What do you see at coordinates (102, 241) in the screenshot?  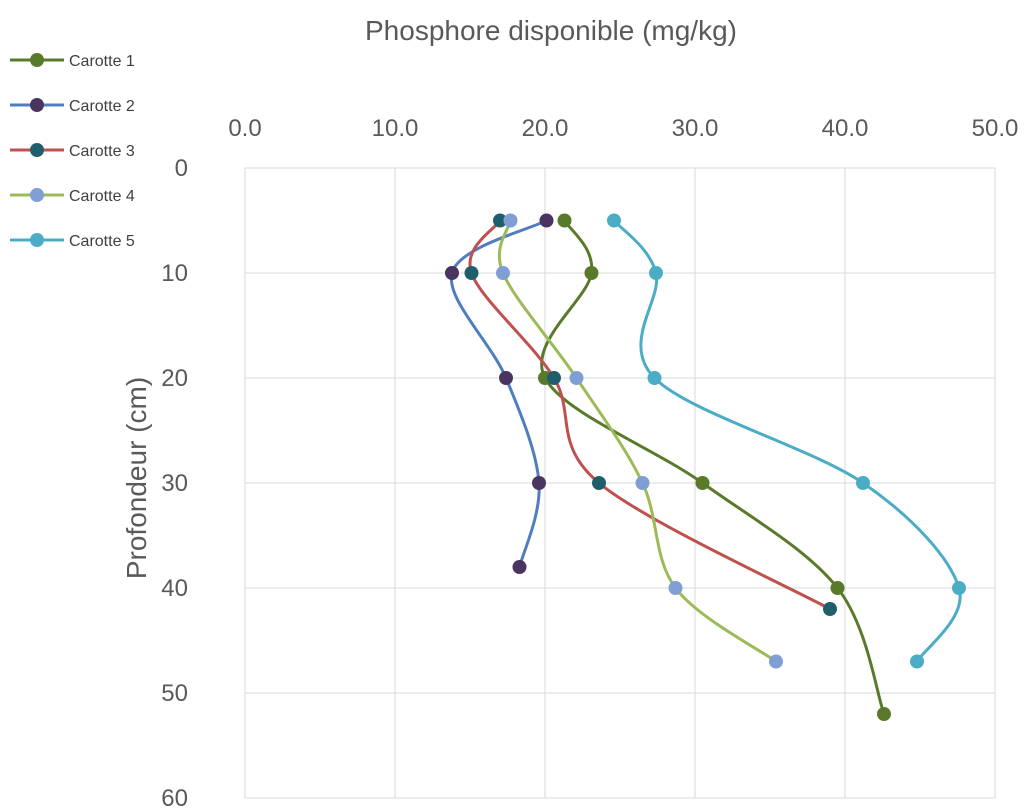 I see `legend-label: Carotte 5` at bounding box center [102, 241].